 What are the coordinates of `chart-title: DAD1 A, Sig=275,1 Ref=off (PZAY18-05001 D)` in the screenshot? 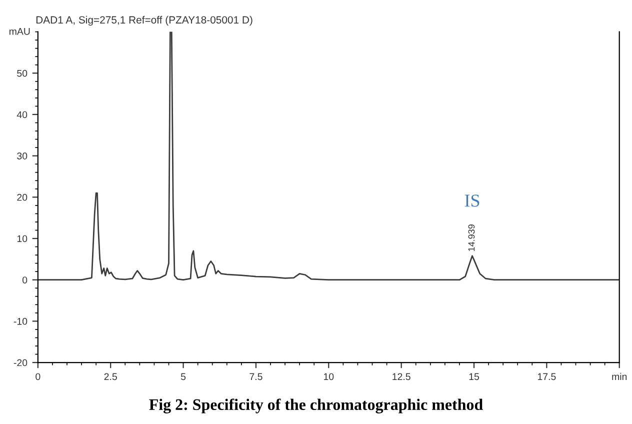 It's located at (144, 21).